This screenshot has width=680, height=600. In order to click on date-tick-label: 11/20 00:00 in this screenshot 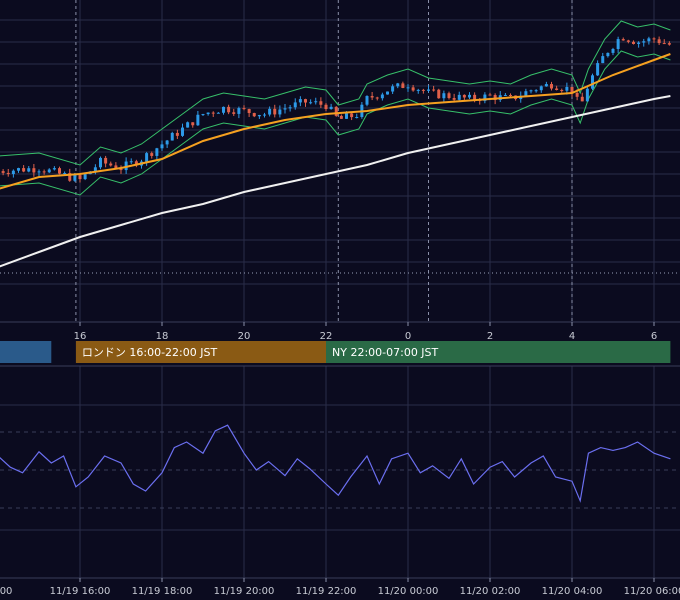, I will do `click(408, 591)`.